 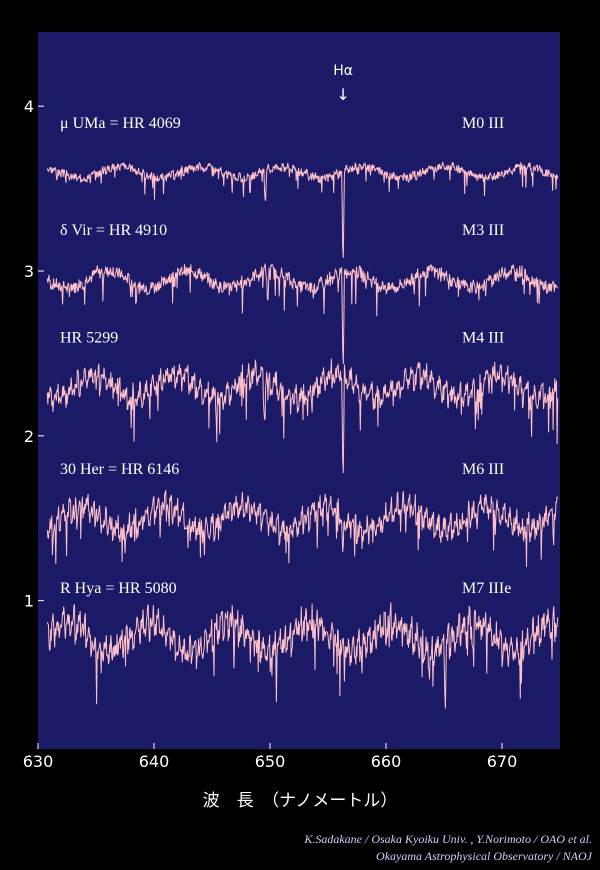 I want to click on halpha-annotation: Hα ↓, so click(x=343, y=83).